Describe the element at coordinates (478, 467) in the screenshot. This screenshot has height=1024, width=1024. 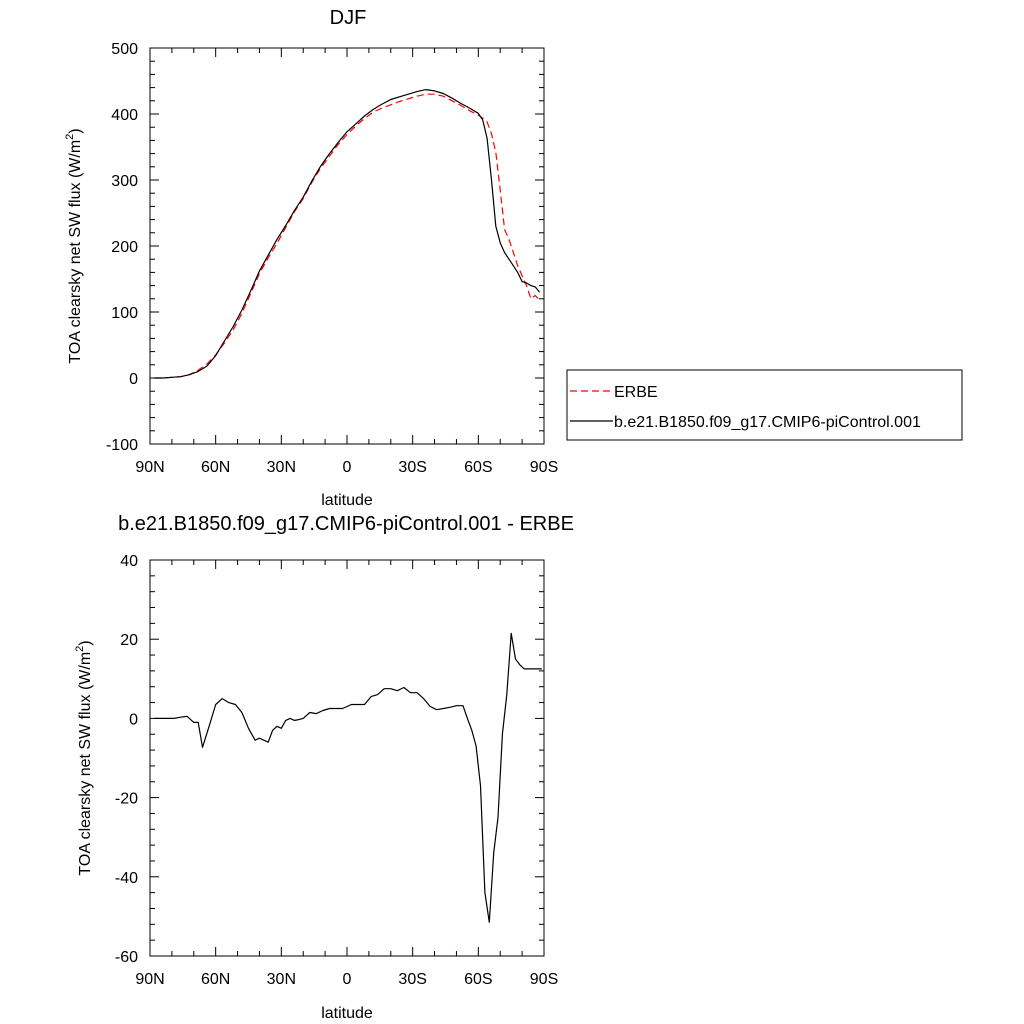
I see `top-x-tick-label: 60S` at that location.